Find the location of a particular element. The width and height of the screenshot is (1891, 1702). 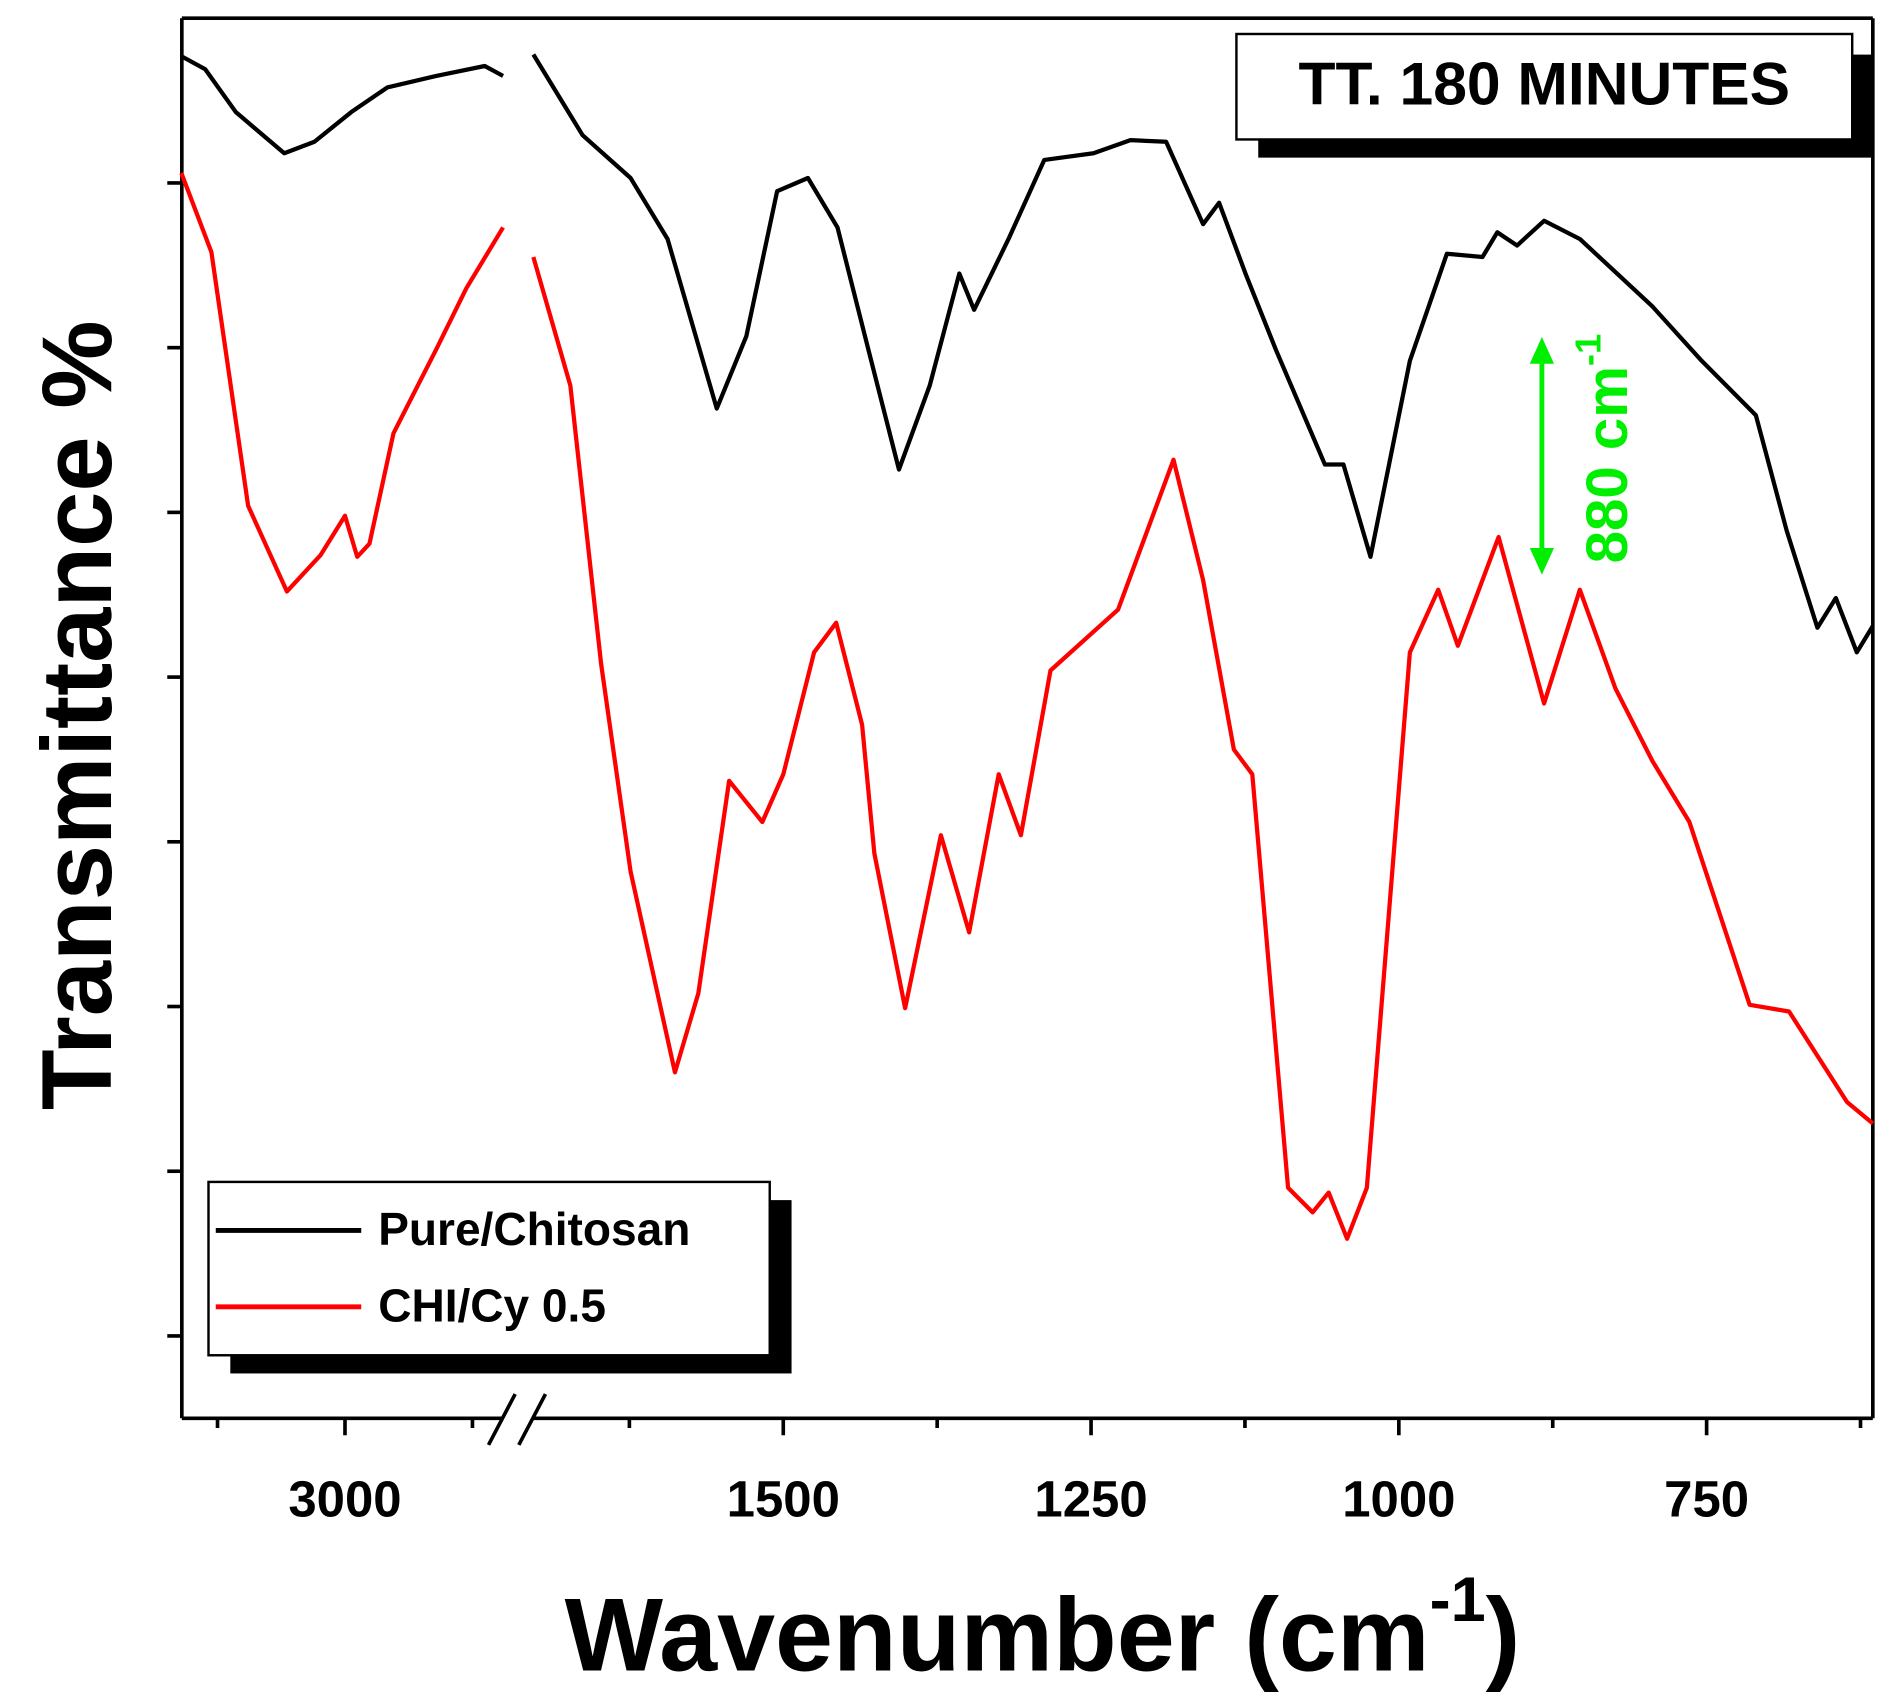

annotation: 880 cm-1 is located at coordinates (1585, 454).